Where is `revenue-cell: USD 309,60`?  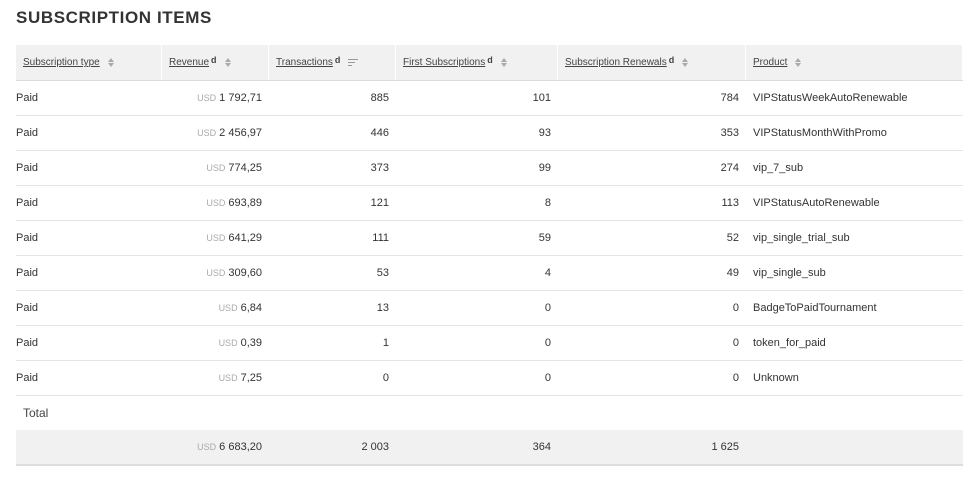 revenue-cell: USD 309,60 is located at coordinates (215, 273).